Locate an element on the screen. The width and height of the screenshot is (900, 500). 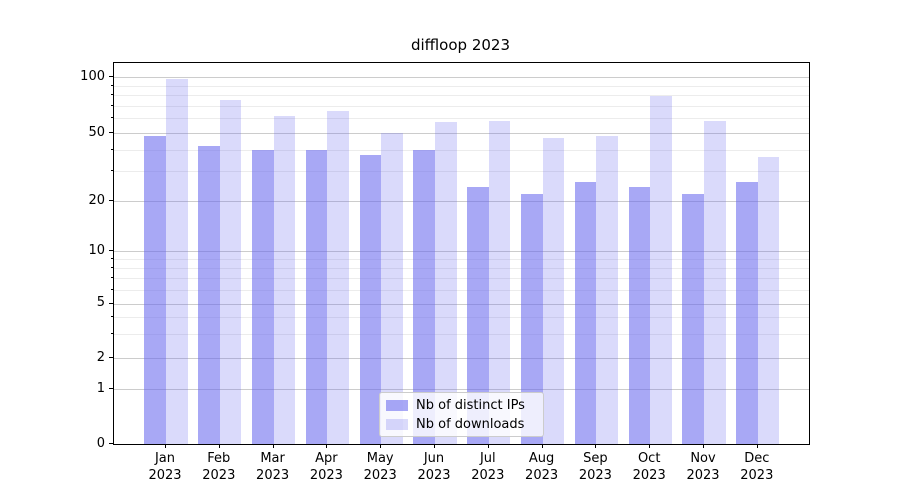
y-tick-label: 1 is located at coordinates (100, 388).